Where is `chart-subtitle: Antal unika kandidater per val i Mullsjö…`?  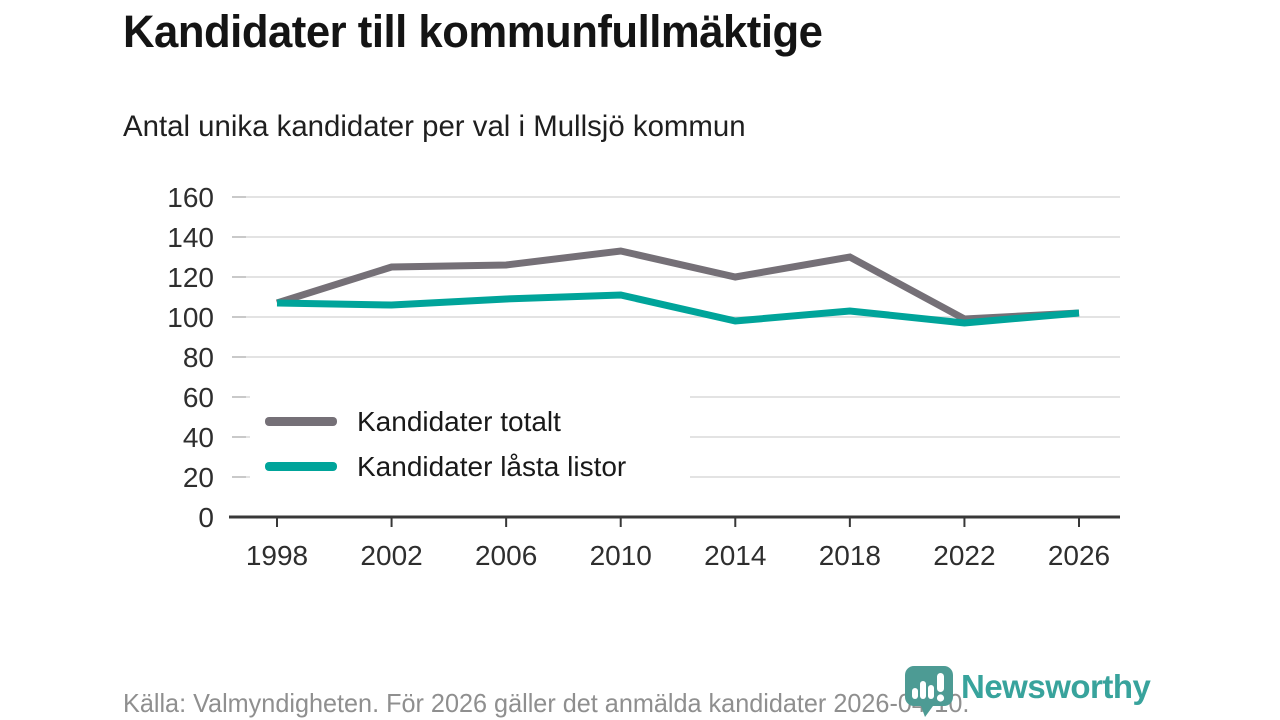
chart-subtitle: Antal unika kandidater per val i Mullsjö… is located at coordinates (434, 126).